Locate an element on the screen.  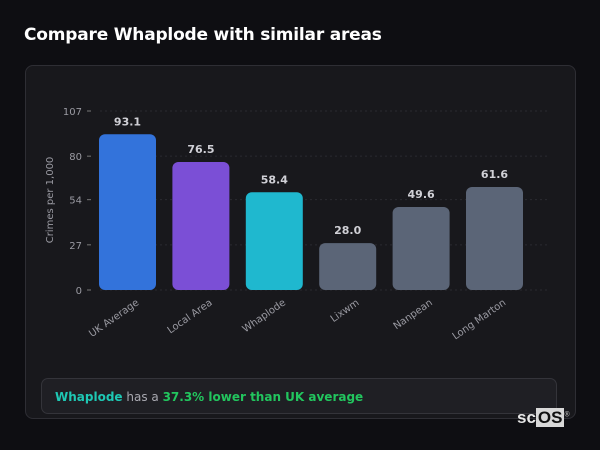
summary-text: has a is located at coordinates (142, 397).